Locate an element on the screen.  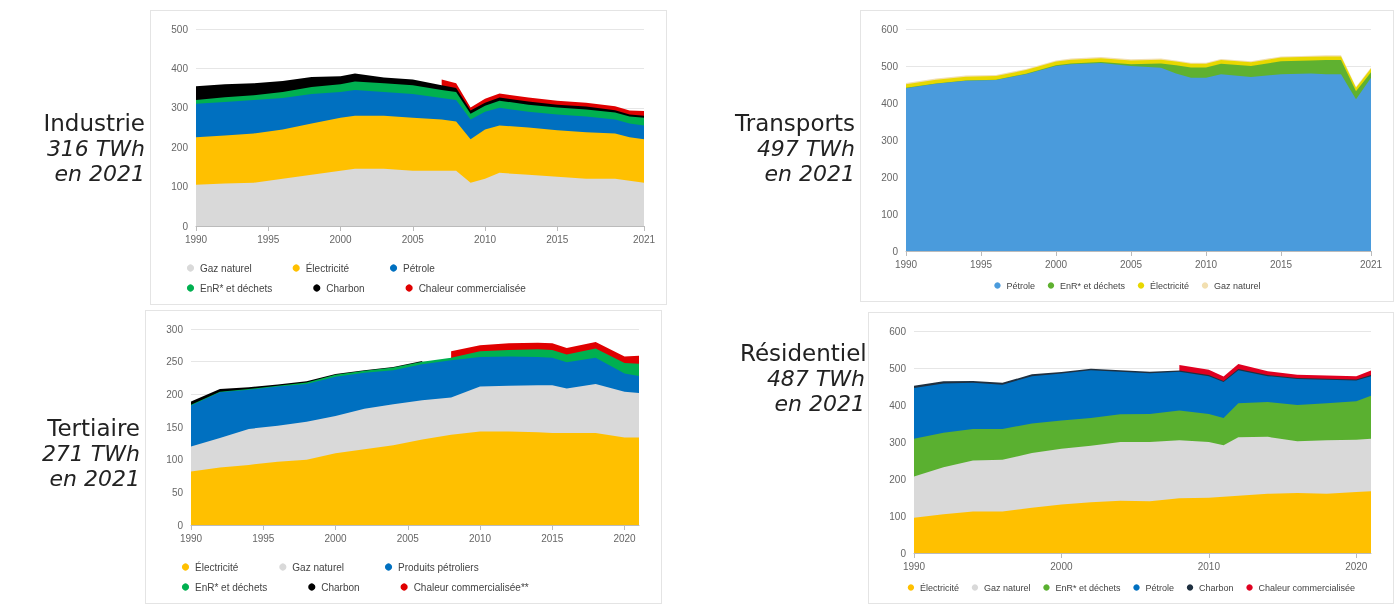
text: Transports is located at coordinates (794, 123).